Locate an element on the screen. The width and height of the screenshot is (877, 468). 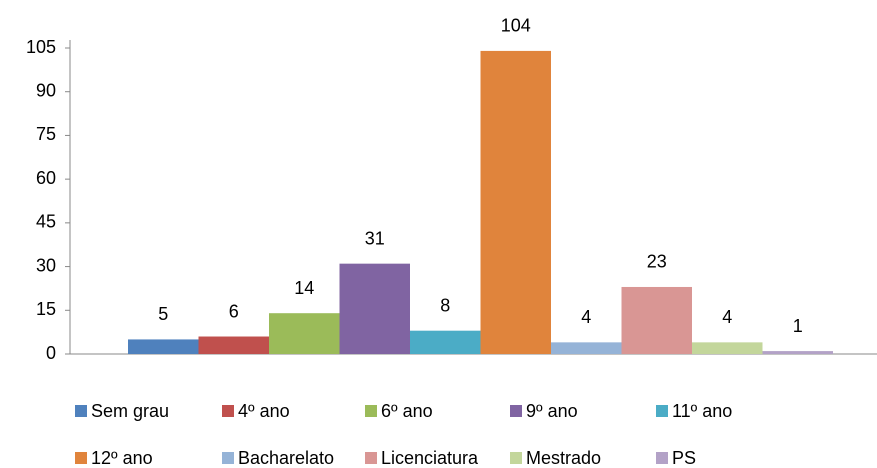
data-label: 6 is located at coordinates (234, 311).